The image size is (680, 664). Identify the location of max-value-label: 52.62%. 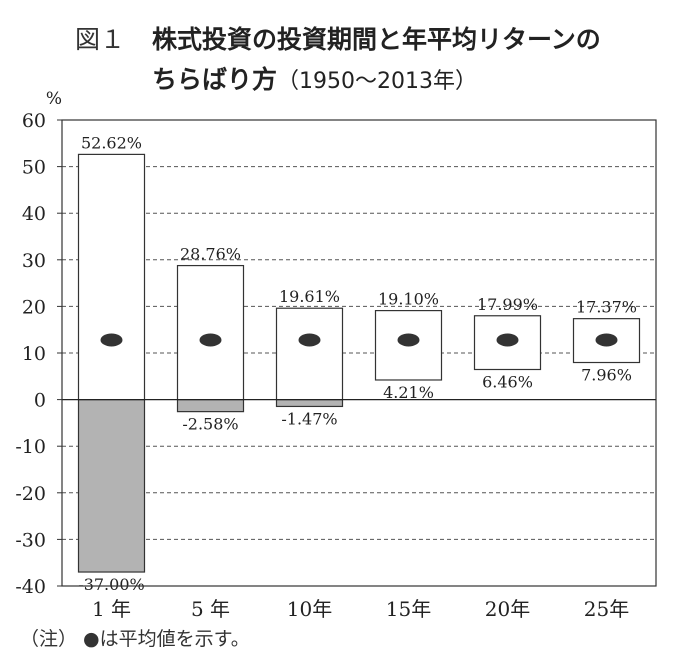
(111, 142).